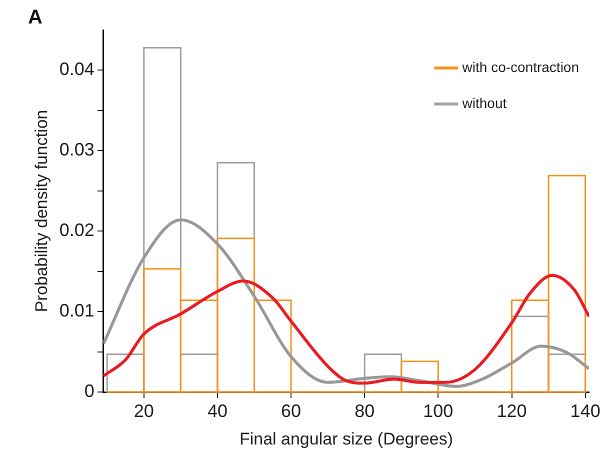 The width and height of the screenshot is (605, 462). What do you see at coordinates (217, 410) in the screenshot?
I see `x-tick-label: 40` at bounding box center [217, 410].